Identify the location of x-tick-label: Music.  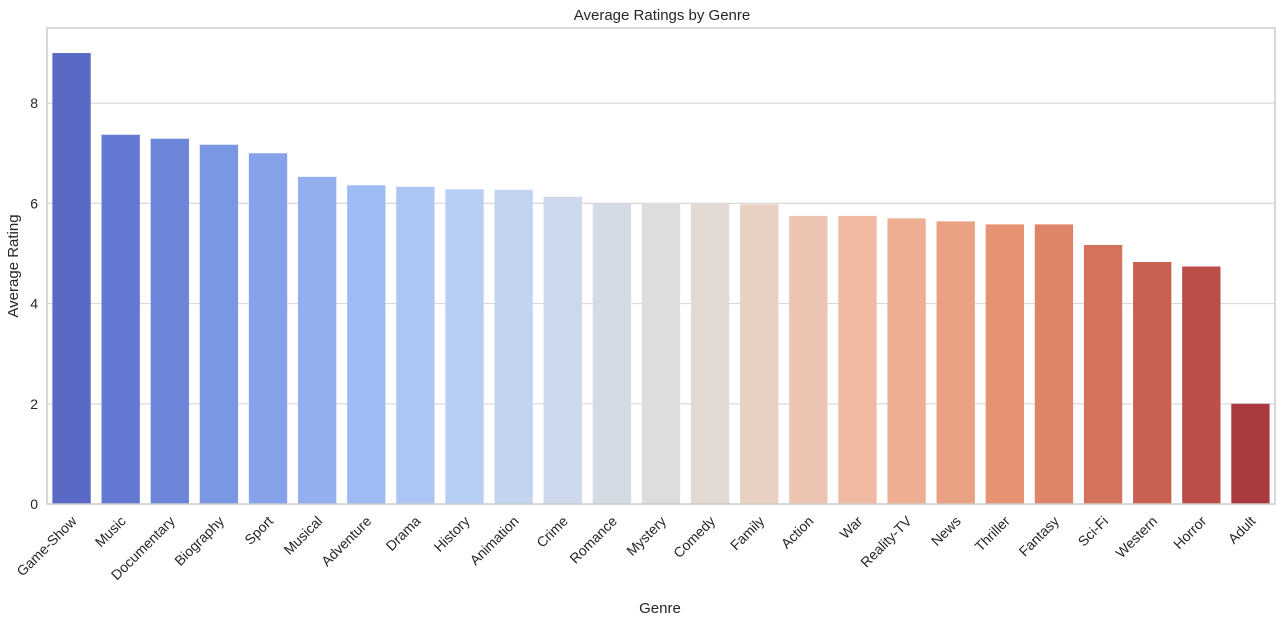
(110, 531).